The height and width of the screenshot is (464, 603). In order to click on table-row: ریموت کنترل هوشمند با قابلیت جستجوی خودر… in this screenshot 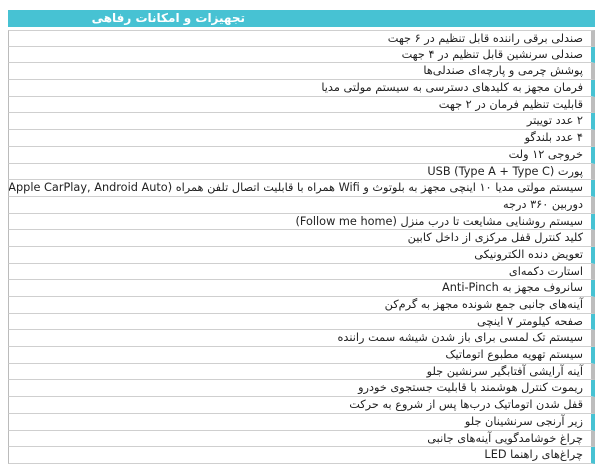, I will do `click(301, 389)`.